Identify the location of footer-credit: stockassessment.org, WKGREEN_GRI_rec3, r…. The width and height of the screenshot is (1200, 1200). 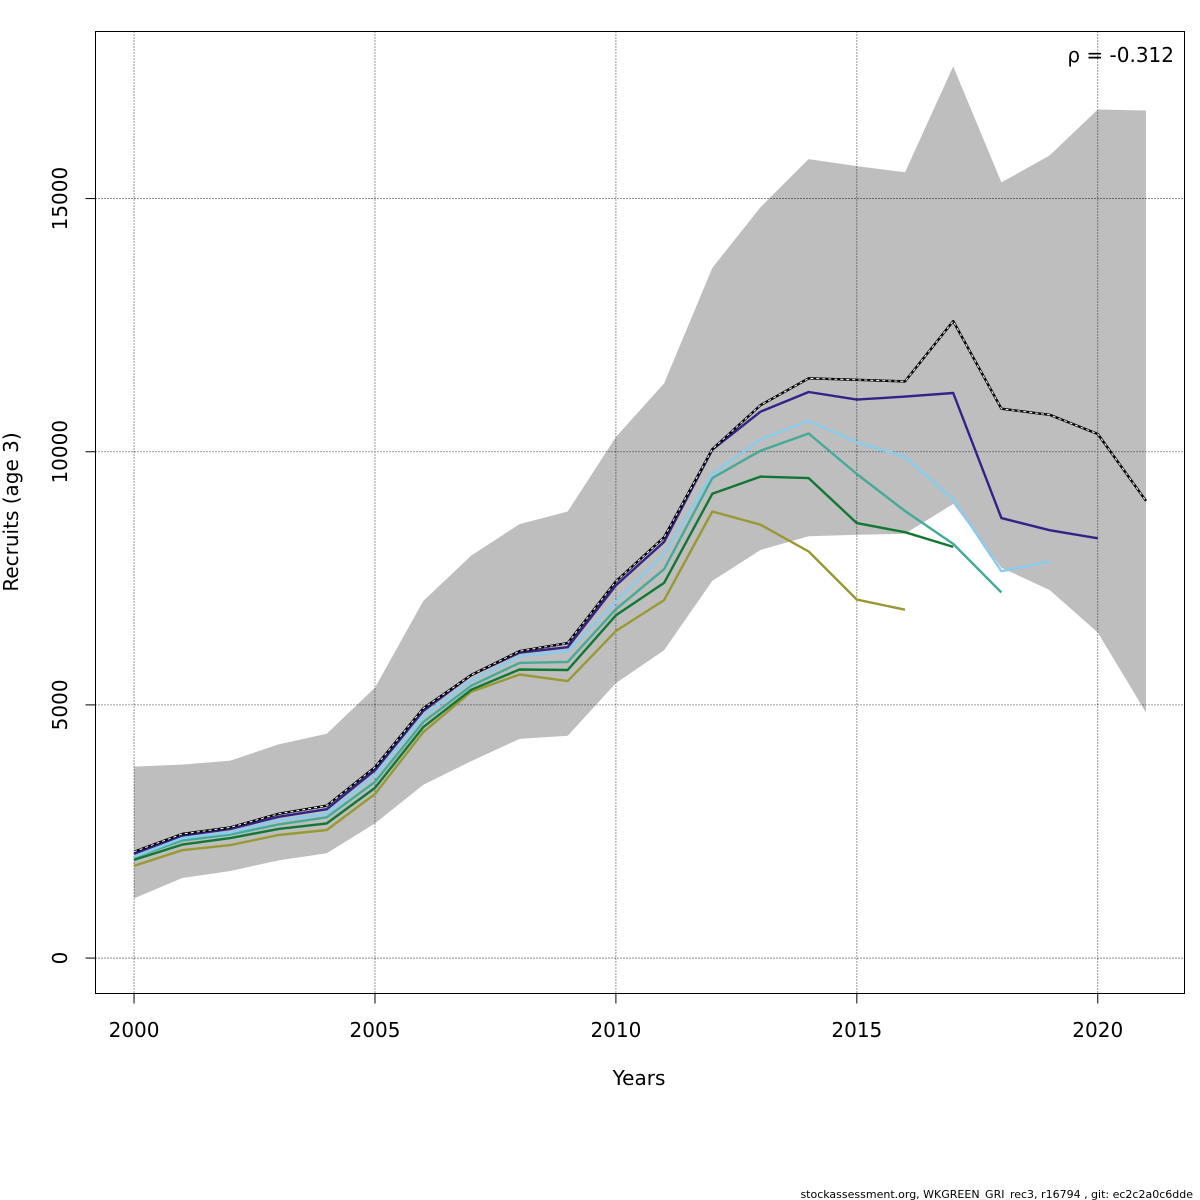
(996, 1194).